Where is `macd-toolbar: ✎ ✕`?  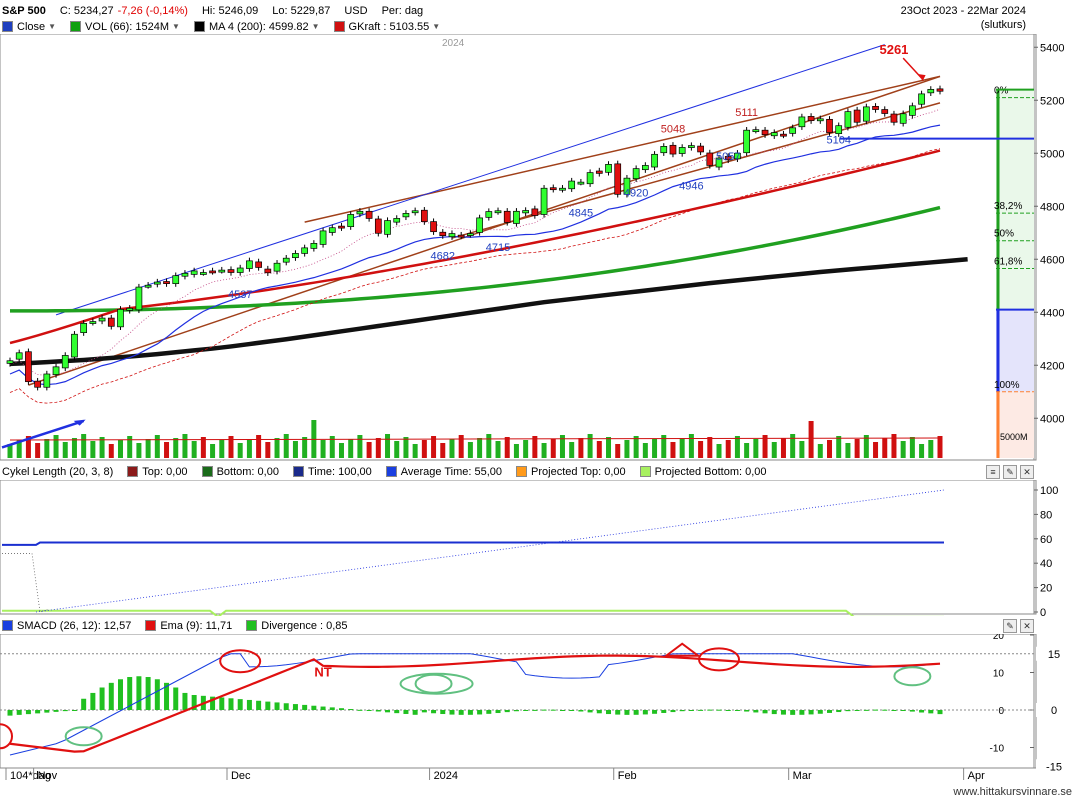
macd-toolbar: ✎ ✕ is located at coordinates (1018, 626).